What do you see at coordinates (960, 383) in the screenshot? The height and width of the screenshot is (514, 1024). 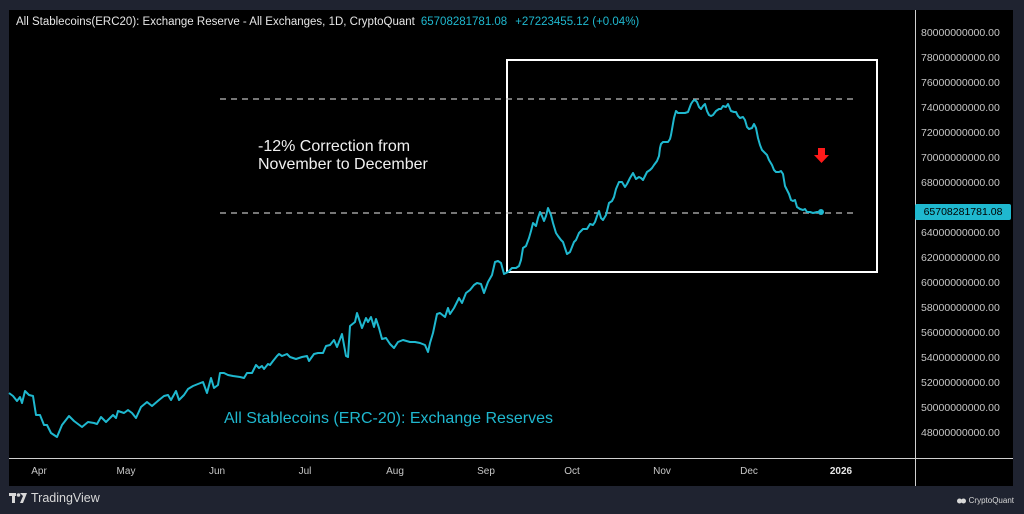 I see `y-tick: 52000000000.00` at bounding box center [960, 383].